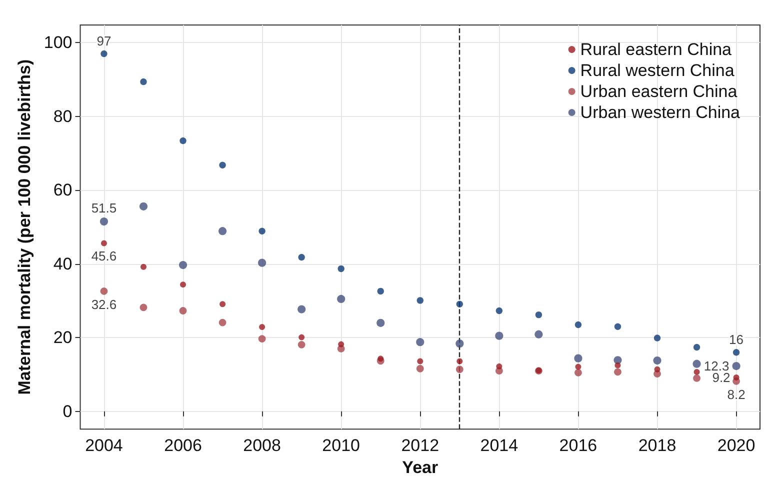  I want to click on y-axis-title: Maternal mortality (per 100 000 livebirths), so click(24, 227).